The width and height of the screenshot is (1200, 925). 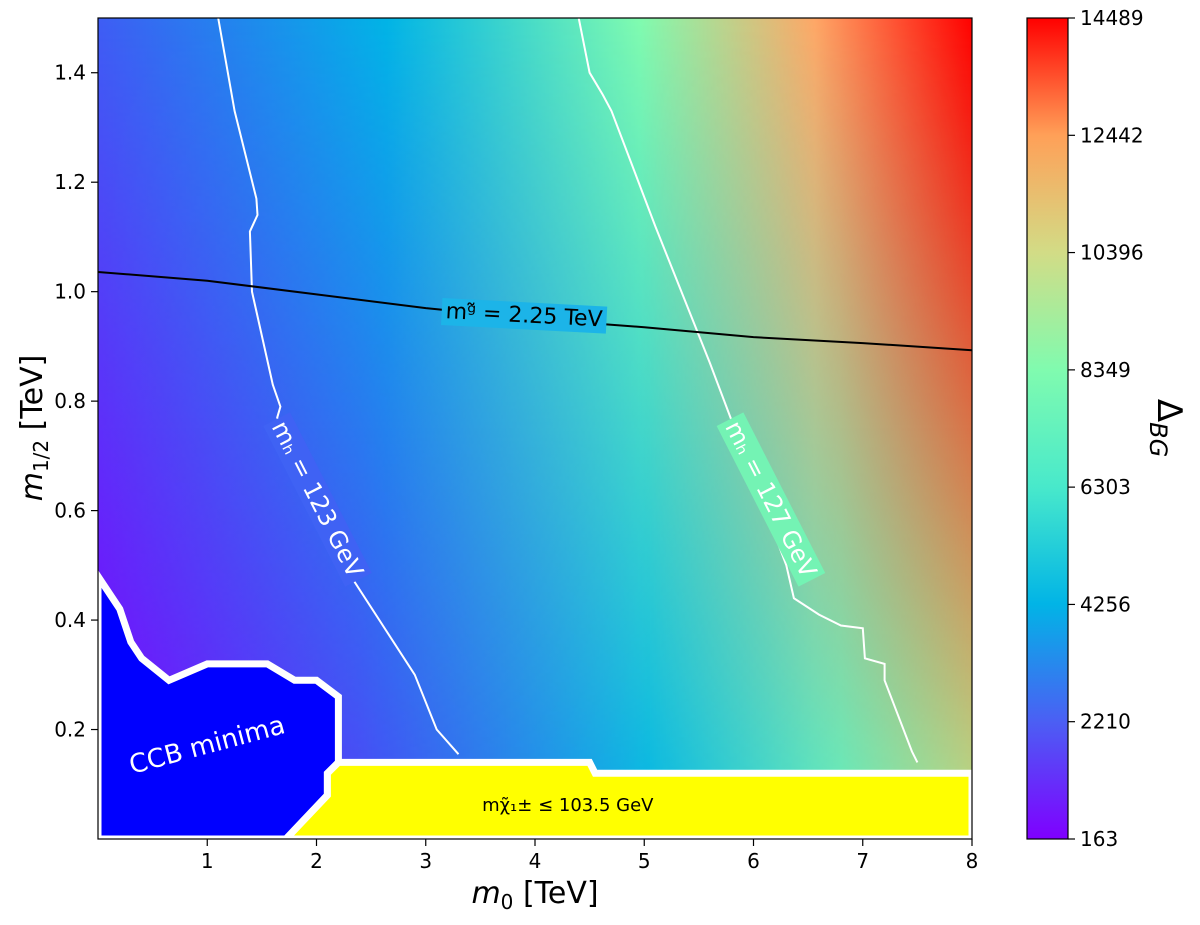 I want to click on colorbar-tick-label: 8349, so click(x=1105, y=370).